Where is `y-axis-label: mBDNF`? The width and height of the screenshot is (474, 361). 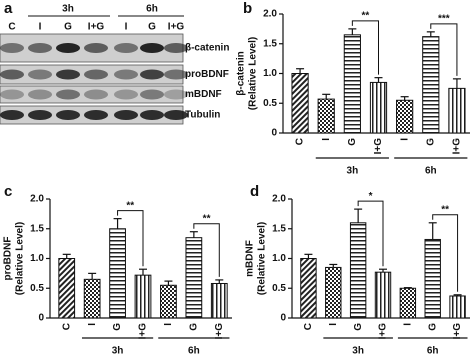 y-axis-label: mBDNF is located at coordinates (250, 258).